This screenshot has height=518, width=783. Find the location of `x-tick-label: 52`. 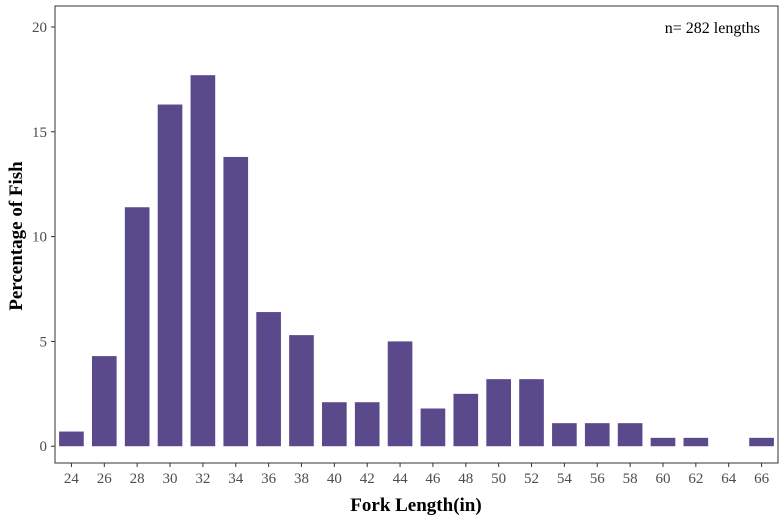

x-tick-label: 52 is located at coordinates (531, 479).